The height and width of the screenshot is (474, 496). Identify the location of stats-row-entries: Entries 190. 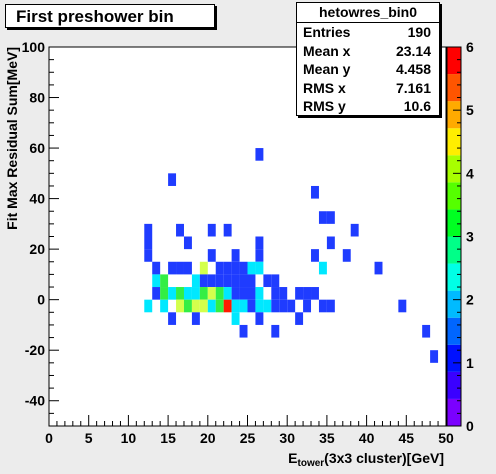
(368, 32).